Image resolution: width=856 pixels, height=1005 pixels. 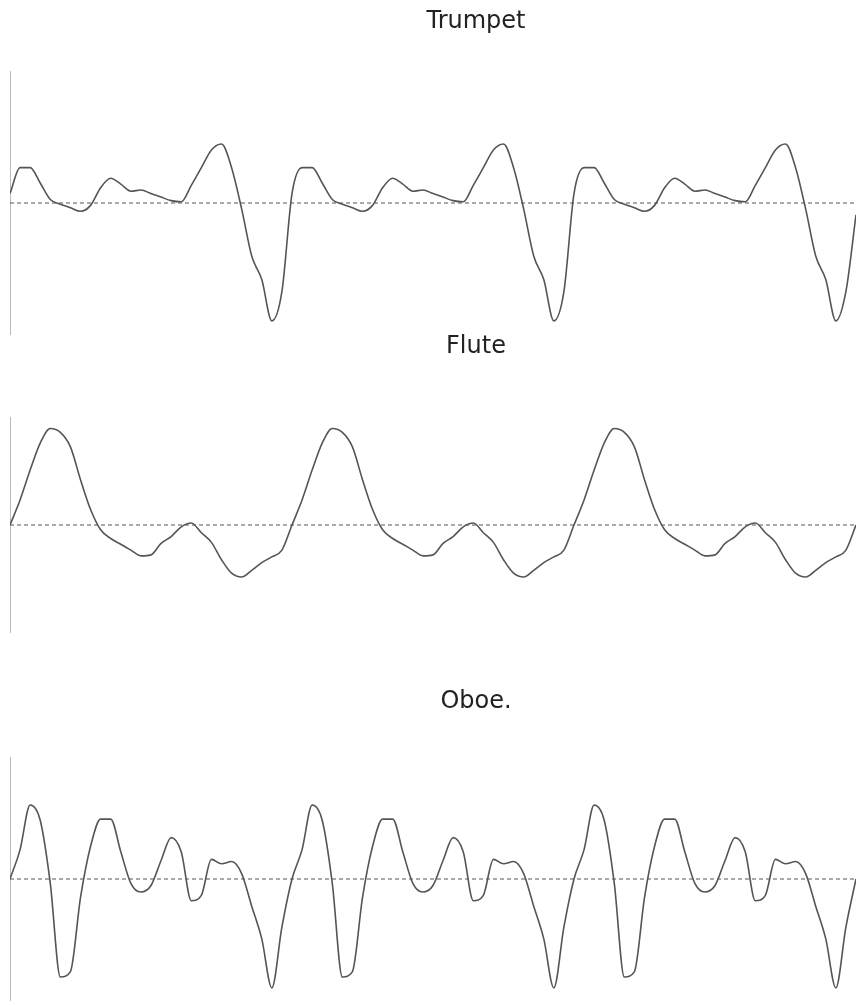 I want to click on chart-title: Flute, so click(x=476, y=345).